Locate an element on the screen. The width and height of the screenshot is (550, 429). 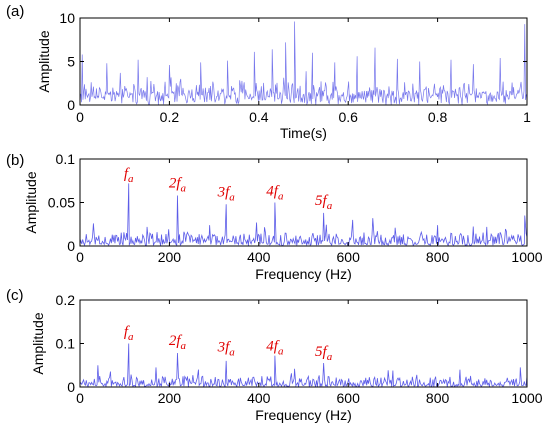
x-tick-label: 0.2 is located at coordinates (170, 117).